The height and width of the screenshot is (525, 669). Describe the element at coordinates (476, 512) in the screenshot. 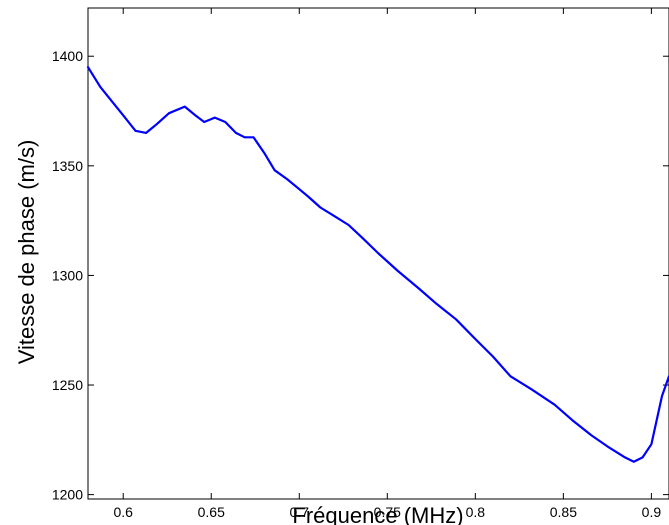

I see `x-tick-label: 0.8` at that location.